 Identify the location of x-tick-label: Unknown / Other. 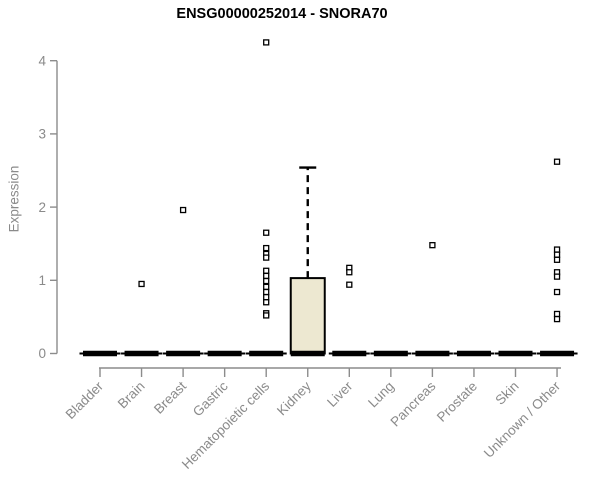
(522, 419).